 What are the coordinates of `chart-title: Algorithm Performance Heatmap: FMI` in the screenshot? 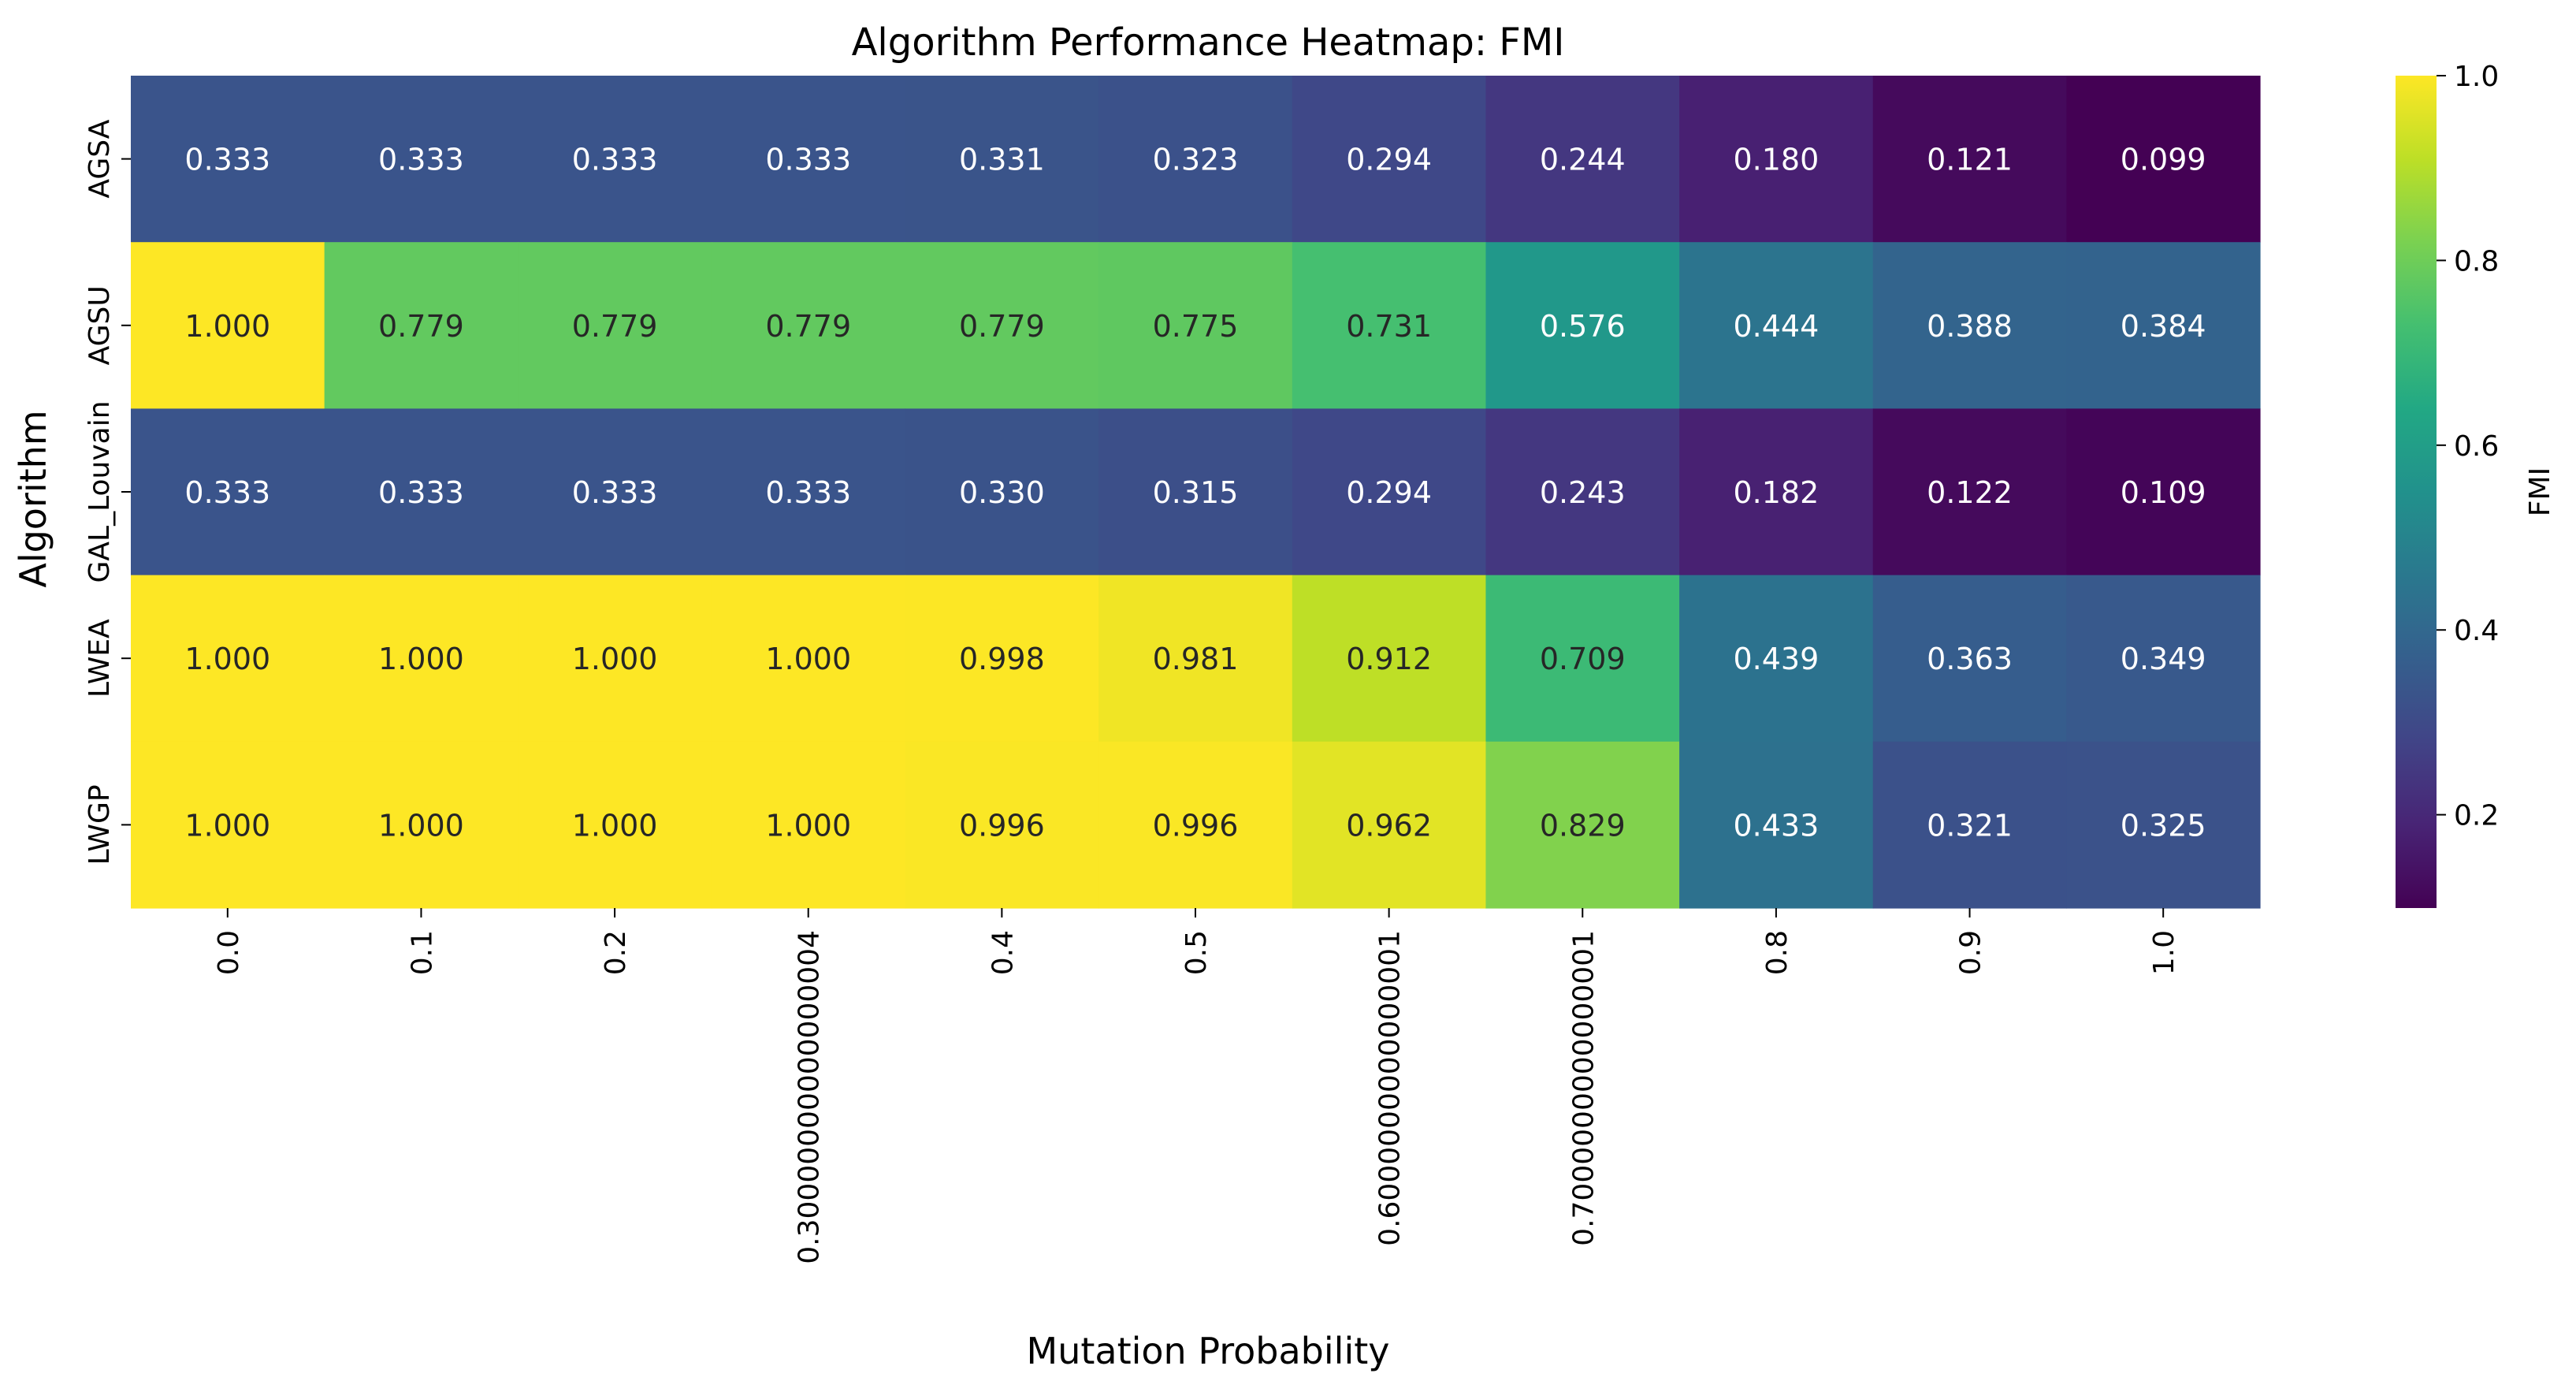 It's located at (1208, 42).